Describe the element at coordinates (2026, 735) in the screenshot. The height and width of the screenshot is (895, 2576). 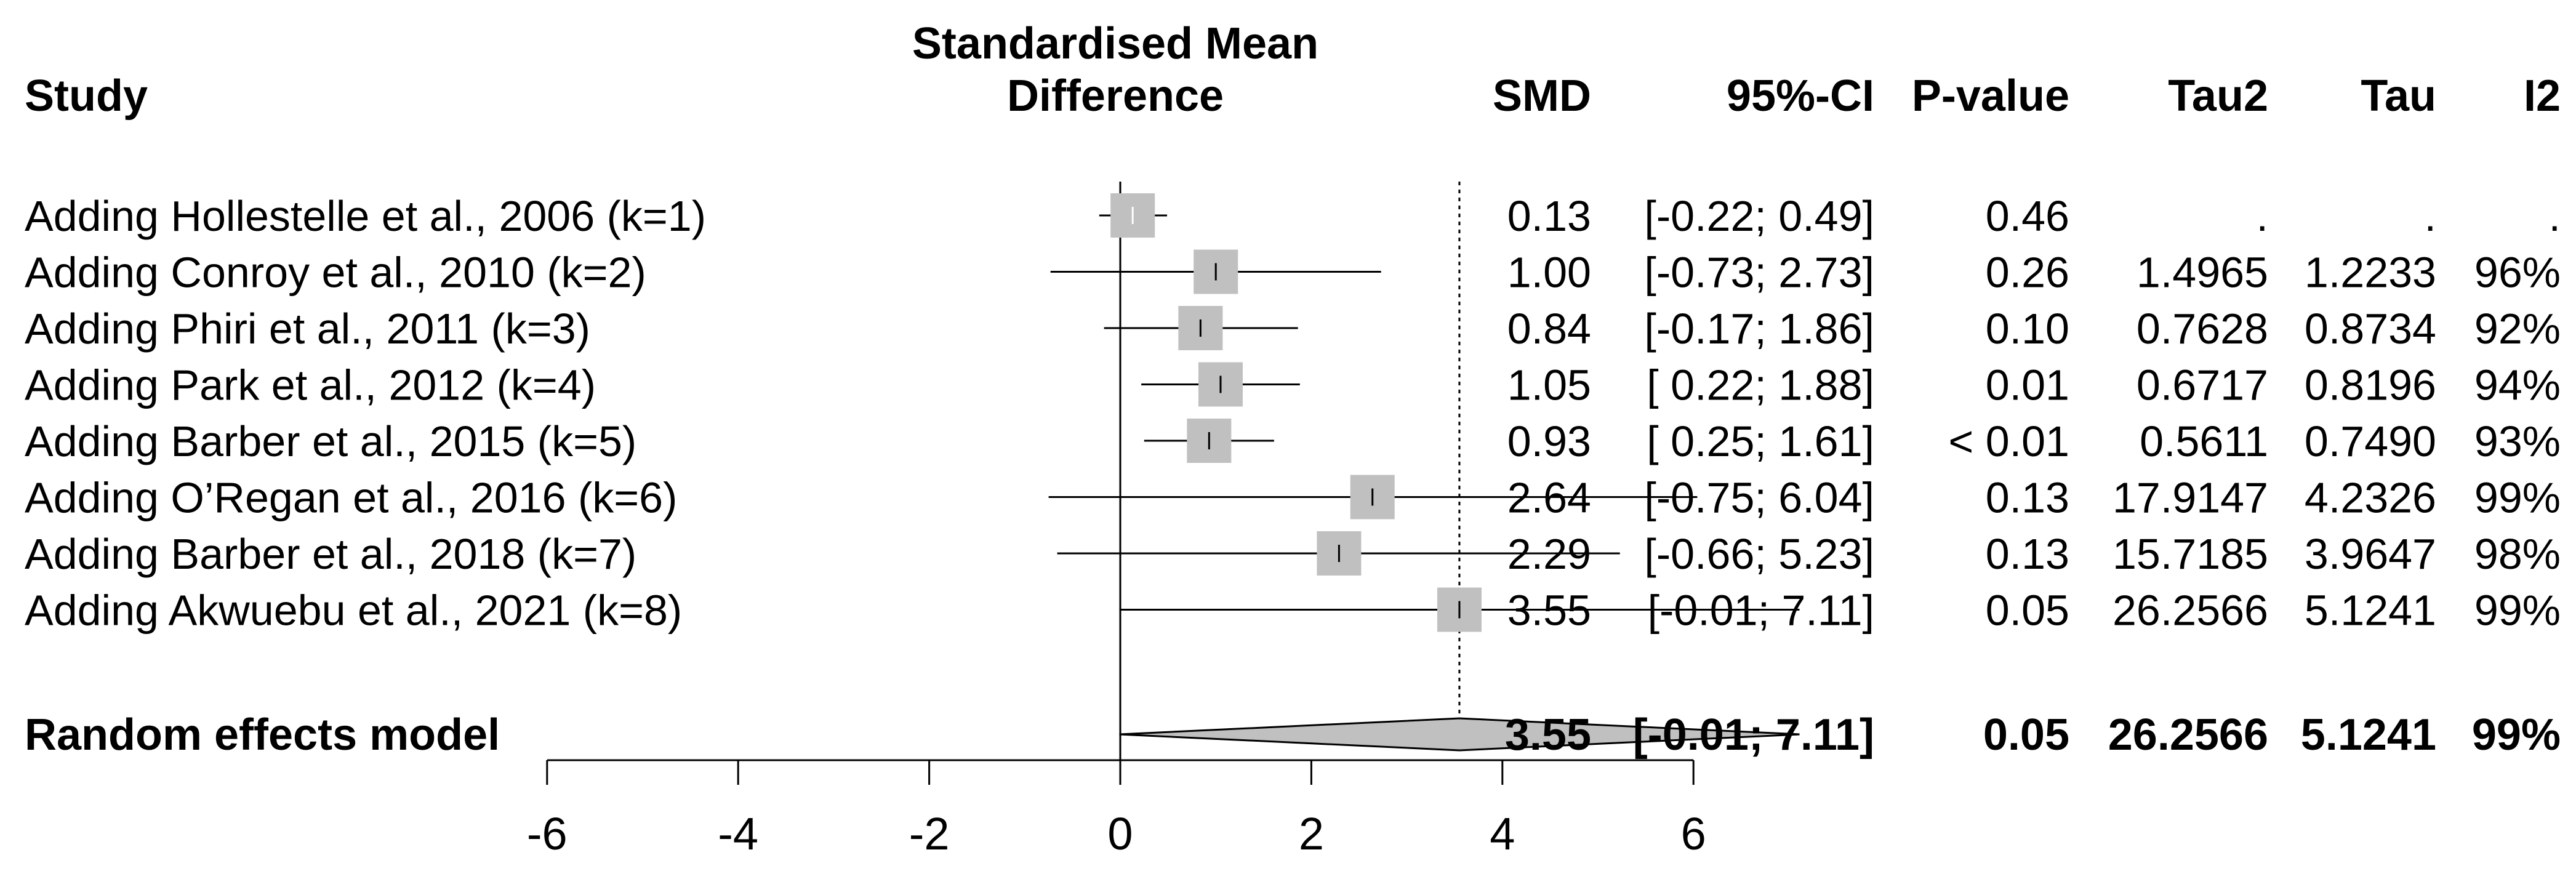
I see `summary-p-value: 0.05` at that location.